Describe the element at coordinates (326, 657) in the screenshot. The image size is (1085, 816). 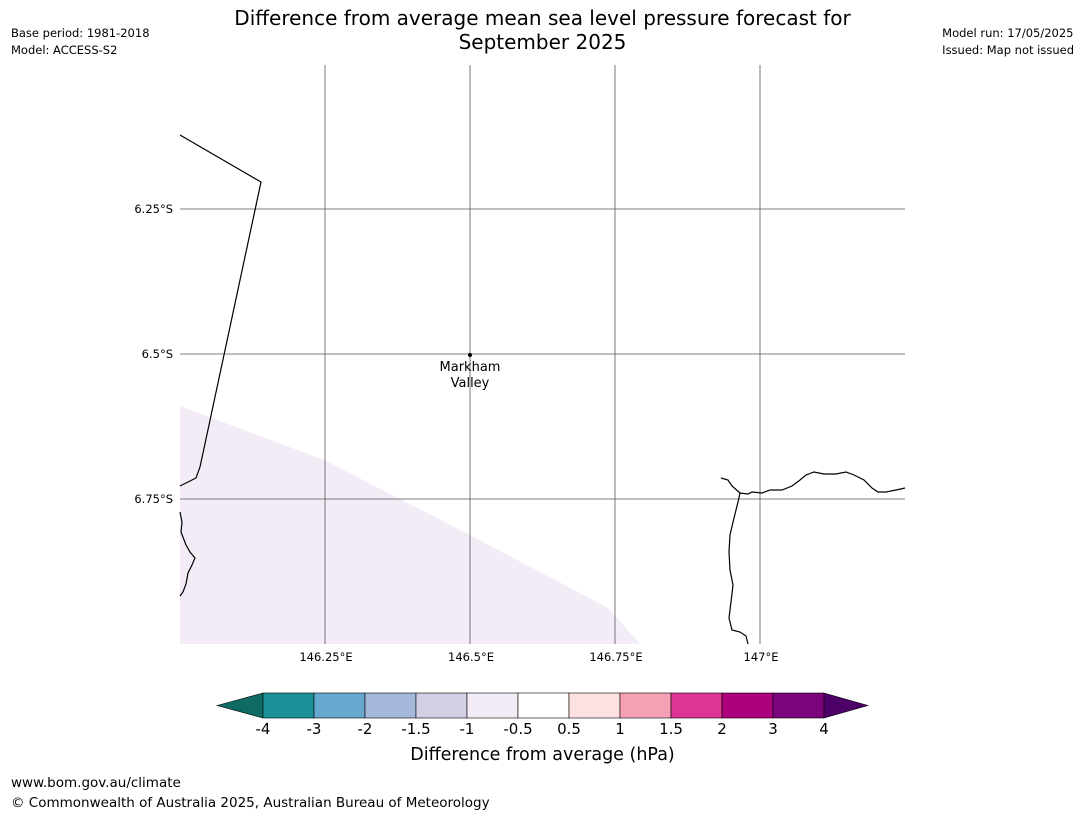
I see `lon-label: 146.25°E` at that location.